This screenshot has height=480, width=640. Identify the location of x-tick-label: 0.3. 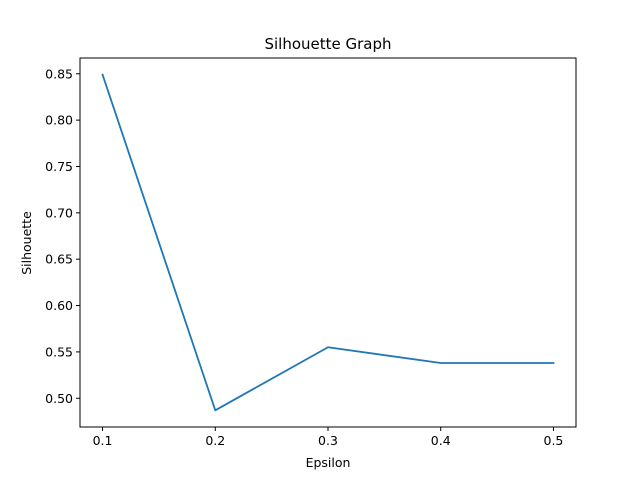
(328, 440).